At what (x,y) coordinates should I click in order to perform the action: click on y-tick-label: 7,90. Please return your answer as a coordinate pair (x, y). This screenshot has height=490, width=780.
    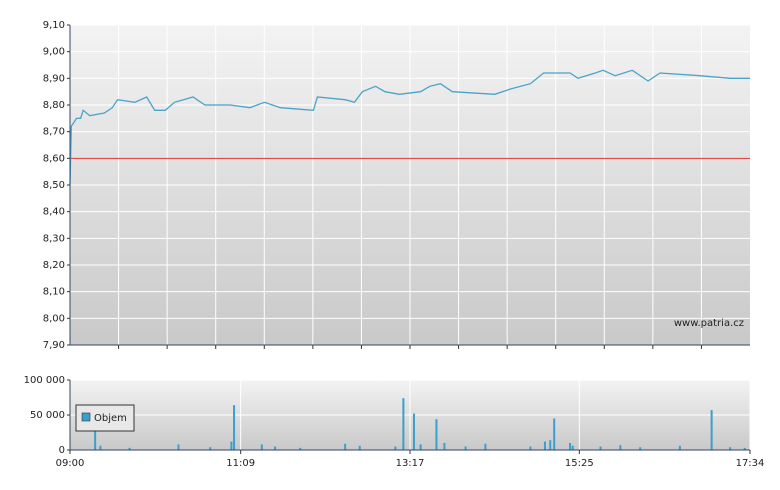
    Looking at the image, I should click on (54, 345).